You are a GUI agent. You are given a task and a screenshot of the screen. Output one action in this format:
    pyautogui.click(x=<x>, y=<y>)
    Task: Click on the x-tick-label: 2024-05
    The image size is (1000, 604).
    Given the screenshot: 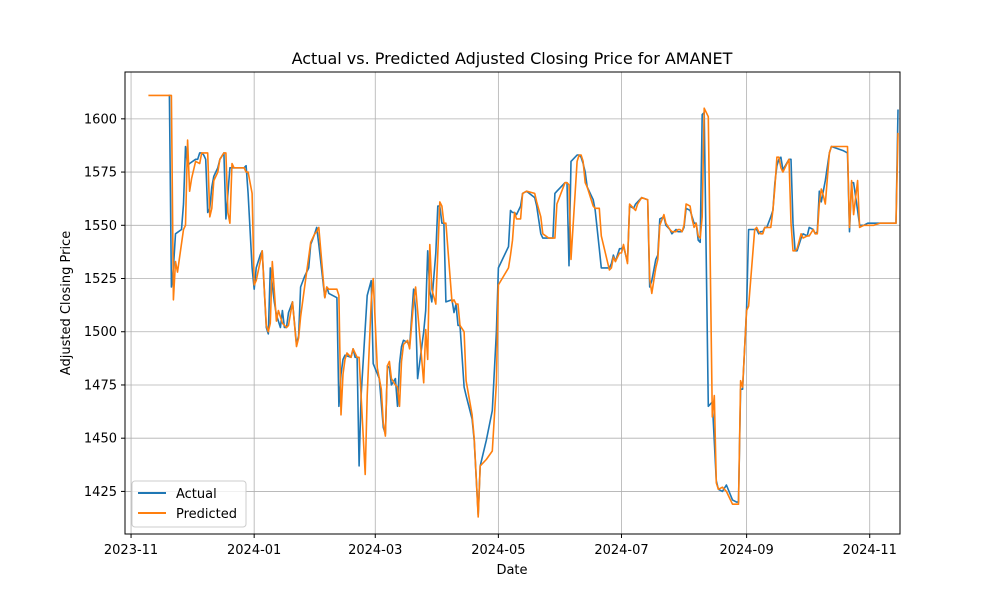 What is the action you would take?
    pyautogui.click(x=498, y=550)
    